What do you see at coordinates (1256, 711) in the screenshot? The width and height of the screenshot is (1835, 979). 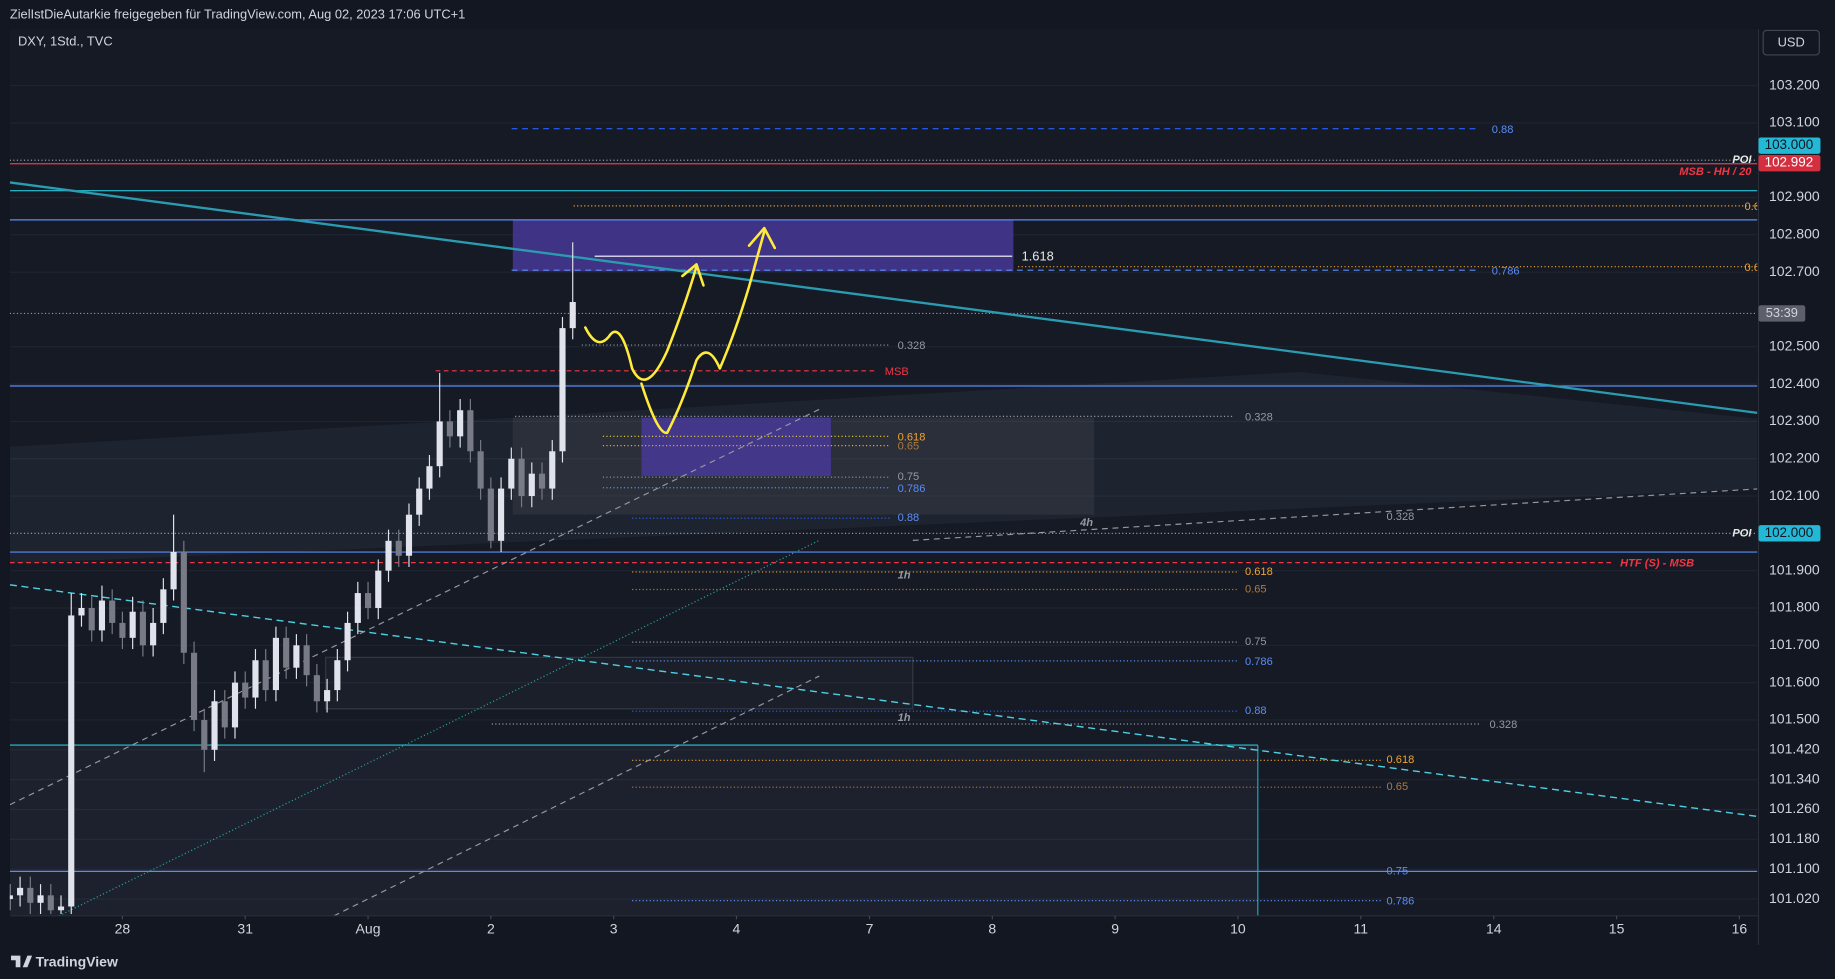 I see `annotation: 0.88` at bounding box center [1256, 711].